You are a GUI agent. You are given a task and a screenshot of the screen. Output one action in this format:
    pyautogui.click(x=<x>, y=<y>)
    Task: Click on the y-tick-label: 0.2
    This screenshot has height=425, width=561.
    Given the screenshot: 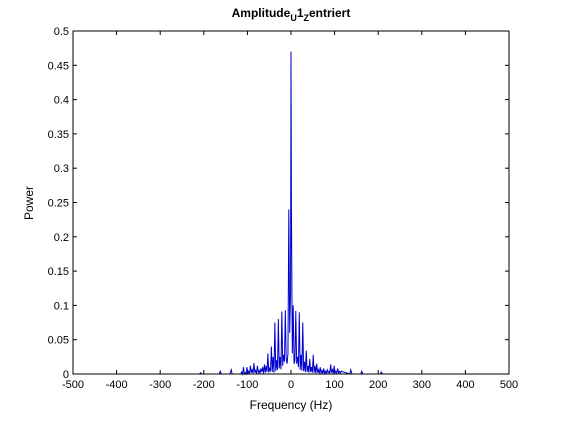 What is the action you would take?
    pyautogui.click(x=61, y=238)
    